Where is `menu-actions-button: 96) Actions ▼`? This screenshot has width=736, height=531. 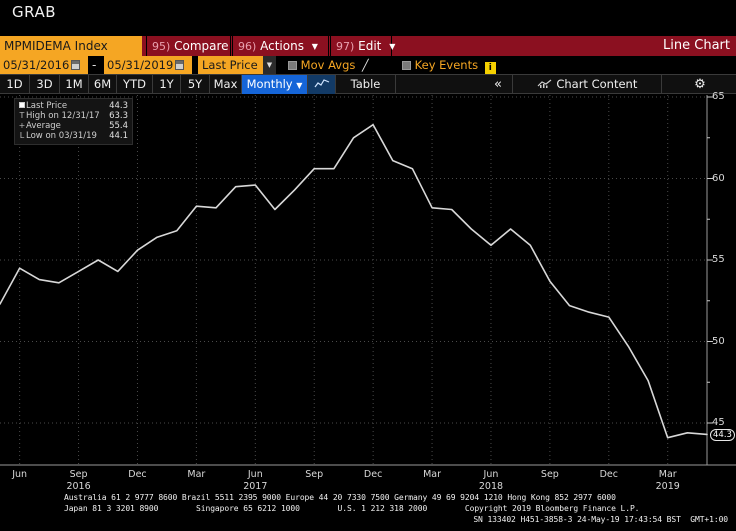
menu-actions-button: 96) Actions ▼ is located at coordinates (280, 46).